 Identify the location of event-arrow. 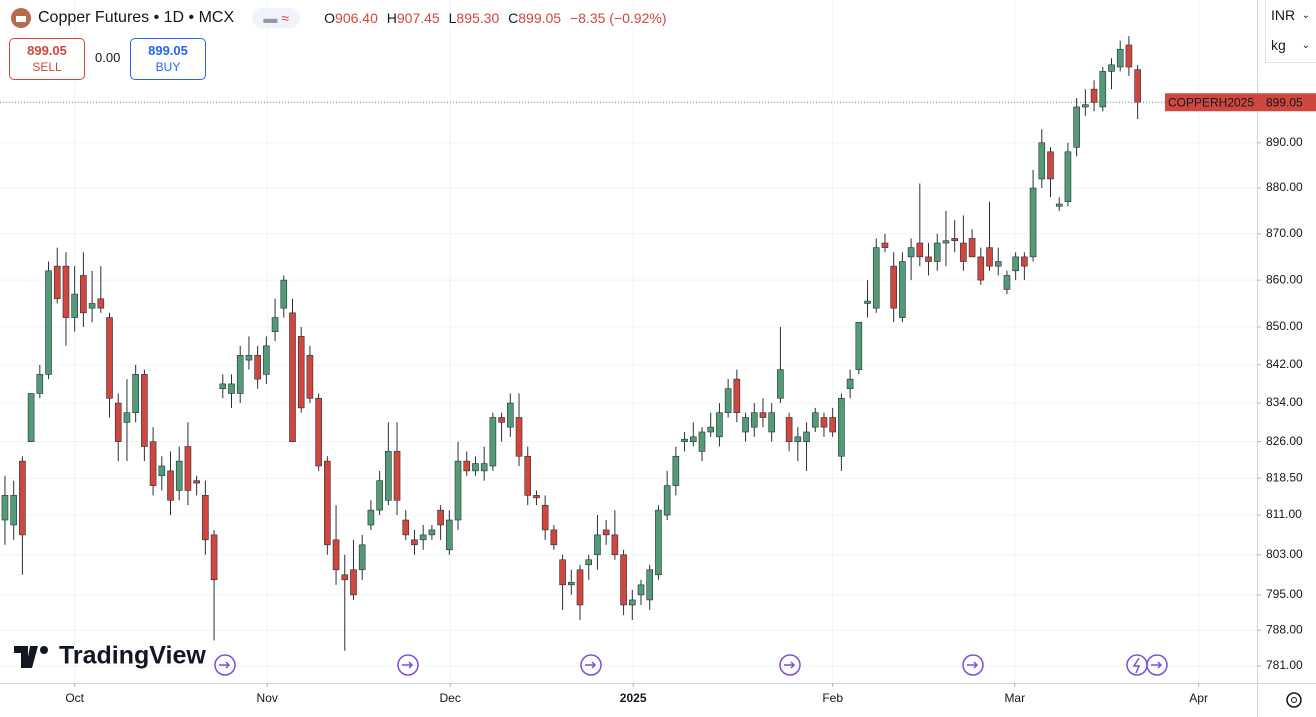
(691, 665).